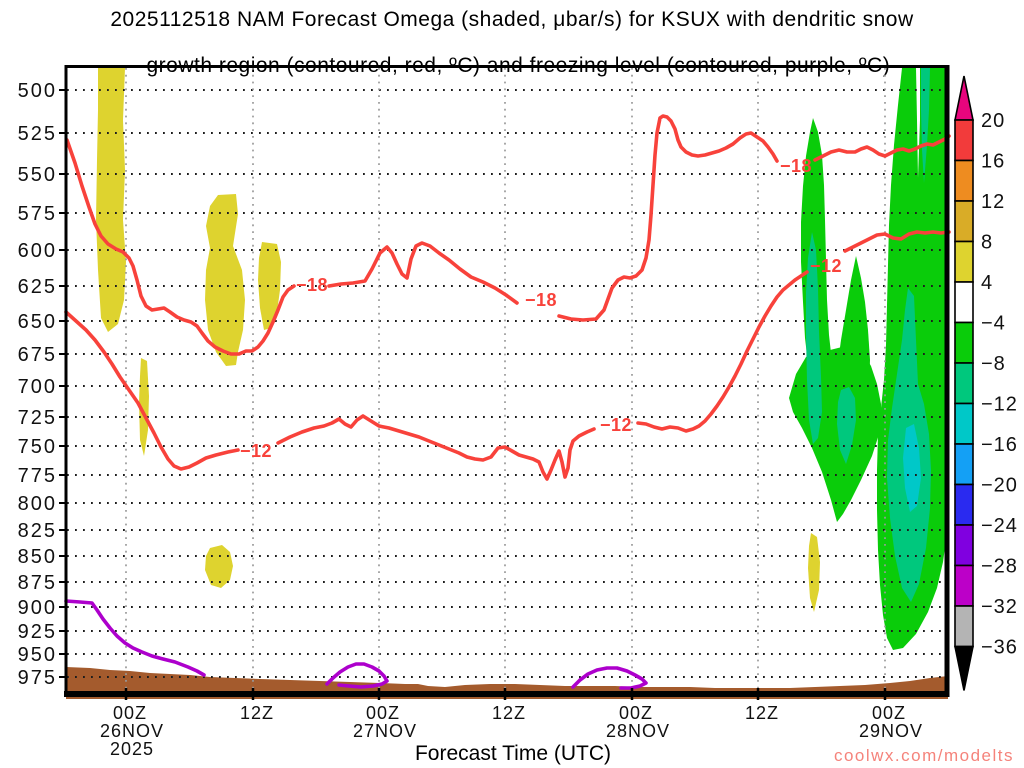 This screenshot has height=768, width=1024. What do you see at coordinates (37, 175) in the screenshot?
I see `y-axis-label: 550` at bounding box center [37, 175].